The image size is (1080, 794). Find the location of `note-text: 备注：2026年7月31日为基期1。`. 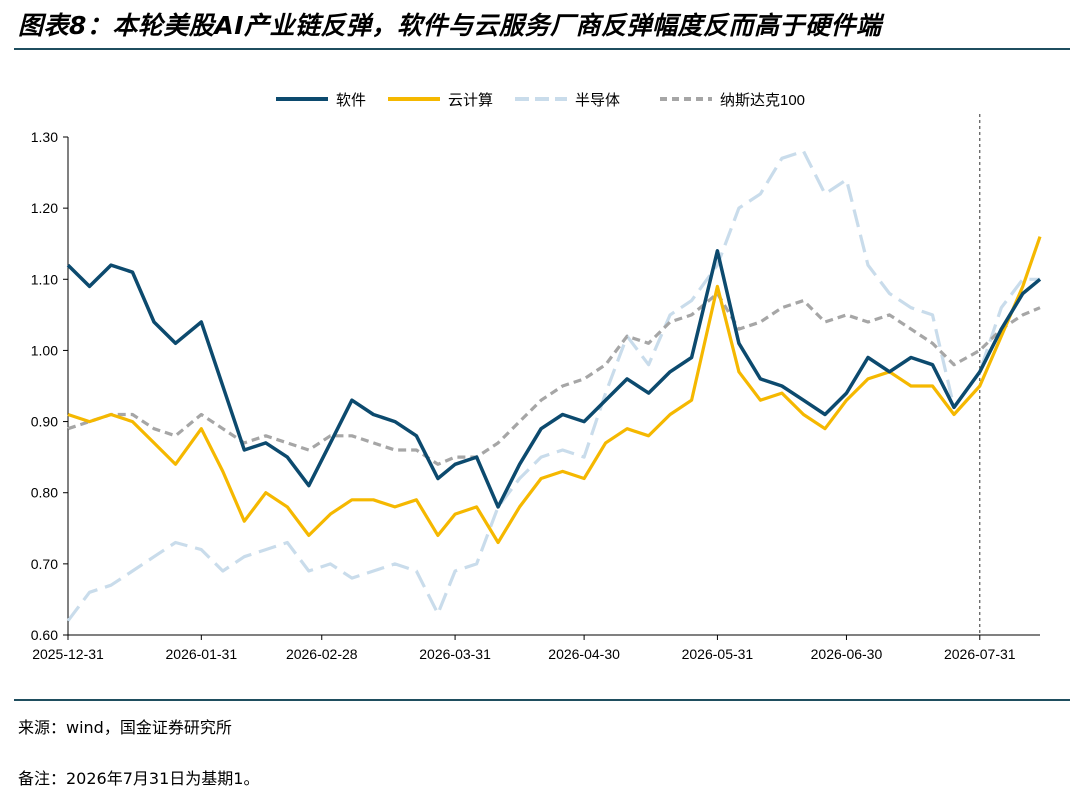

note-text: 备注：2026年7月31日为基期1。 is located at coordinates (139, 778).